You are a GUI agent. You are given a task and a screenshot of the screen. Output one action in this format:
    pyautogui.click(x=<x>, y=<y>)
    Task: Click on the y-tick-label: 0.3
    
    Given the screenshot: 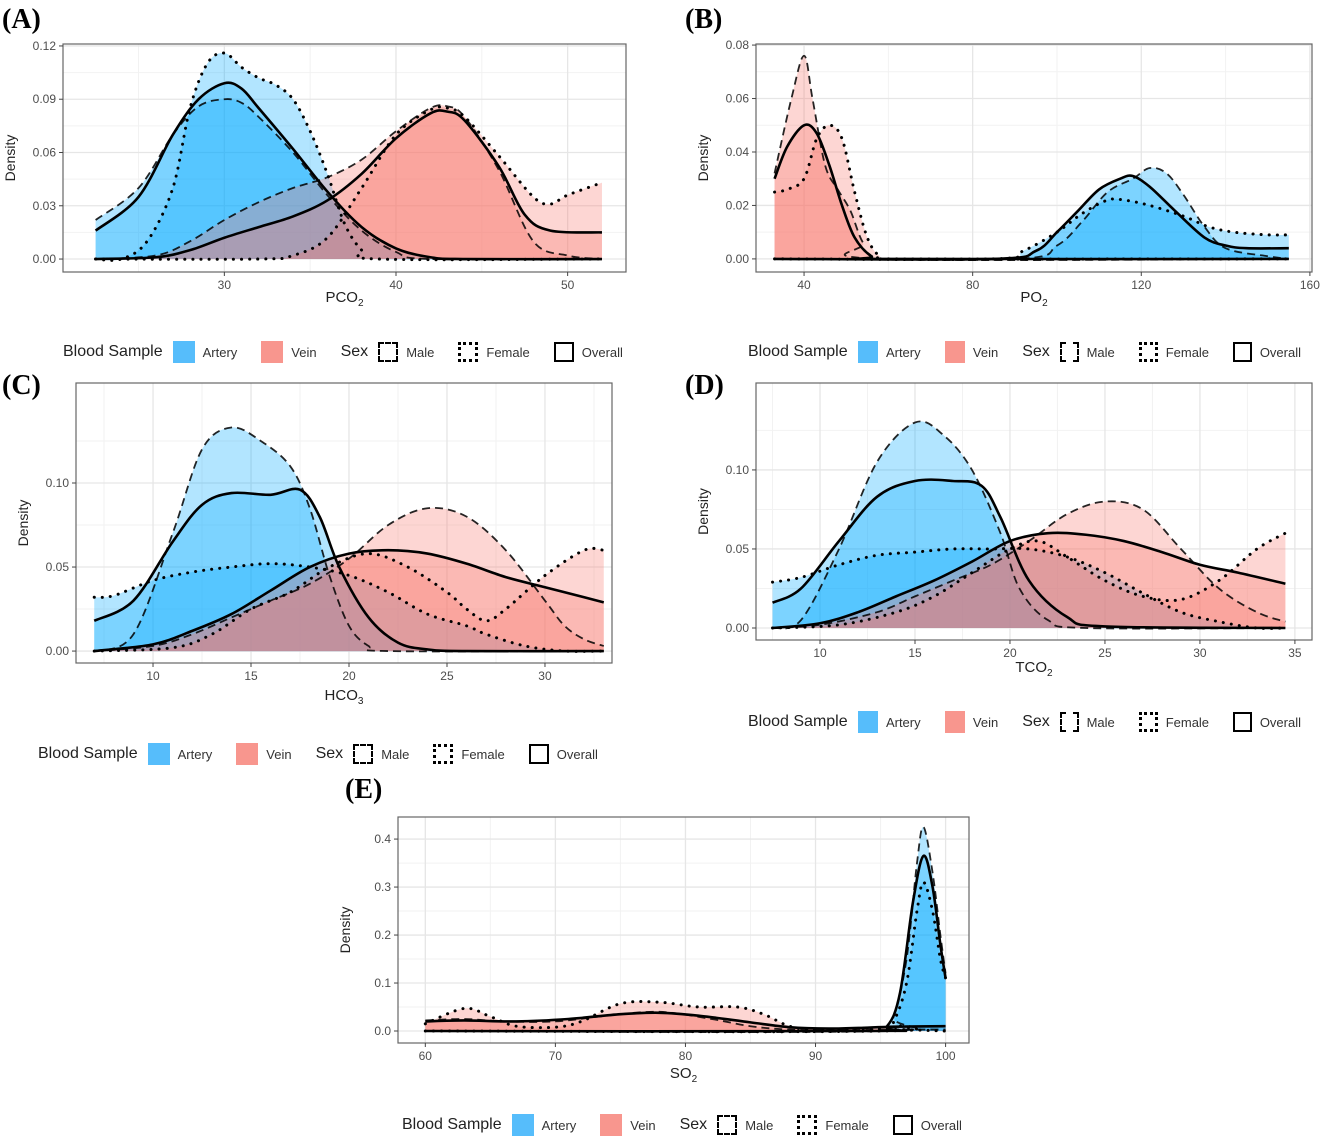 What is the action you would take?
    pyautogui.click(x=382, y=887)
    